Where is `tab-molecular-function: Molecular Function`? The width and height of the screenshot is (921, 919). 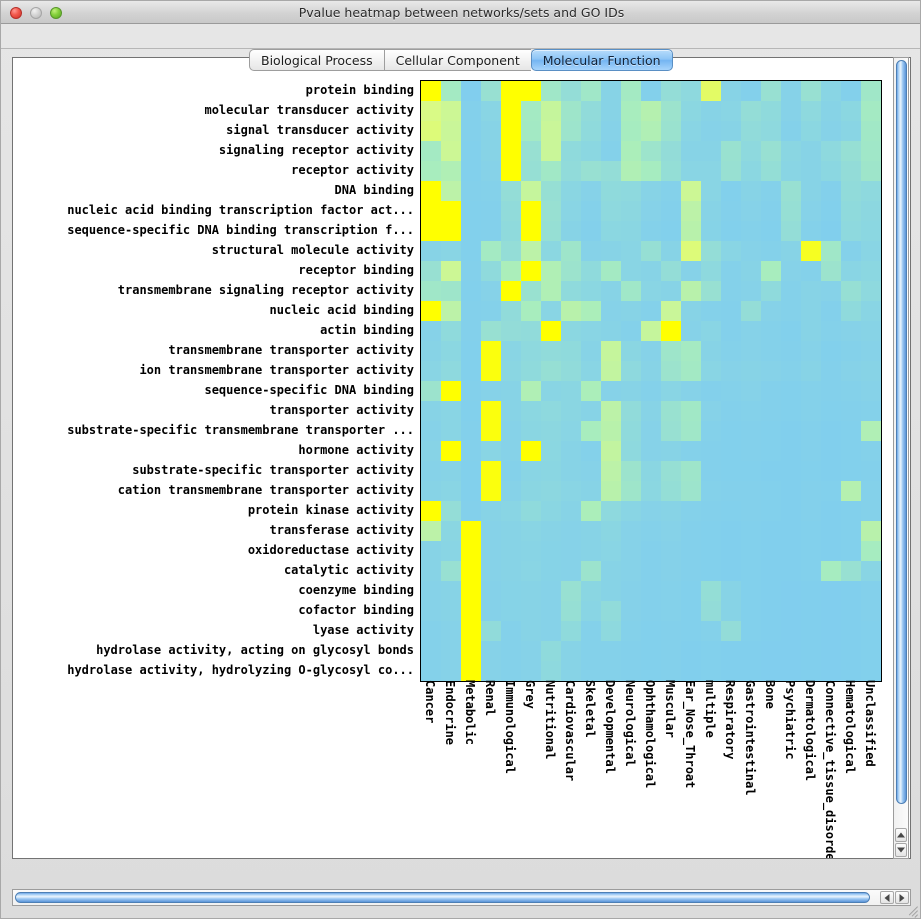 tab-molecular-function: Molecular Function is located at coordinates (601, 60).